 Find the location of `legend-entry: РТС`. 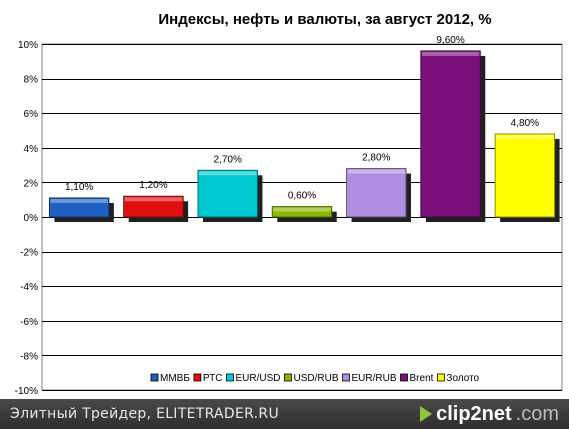

legend-entry: РТС is located at coordinates (213, 378).